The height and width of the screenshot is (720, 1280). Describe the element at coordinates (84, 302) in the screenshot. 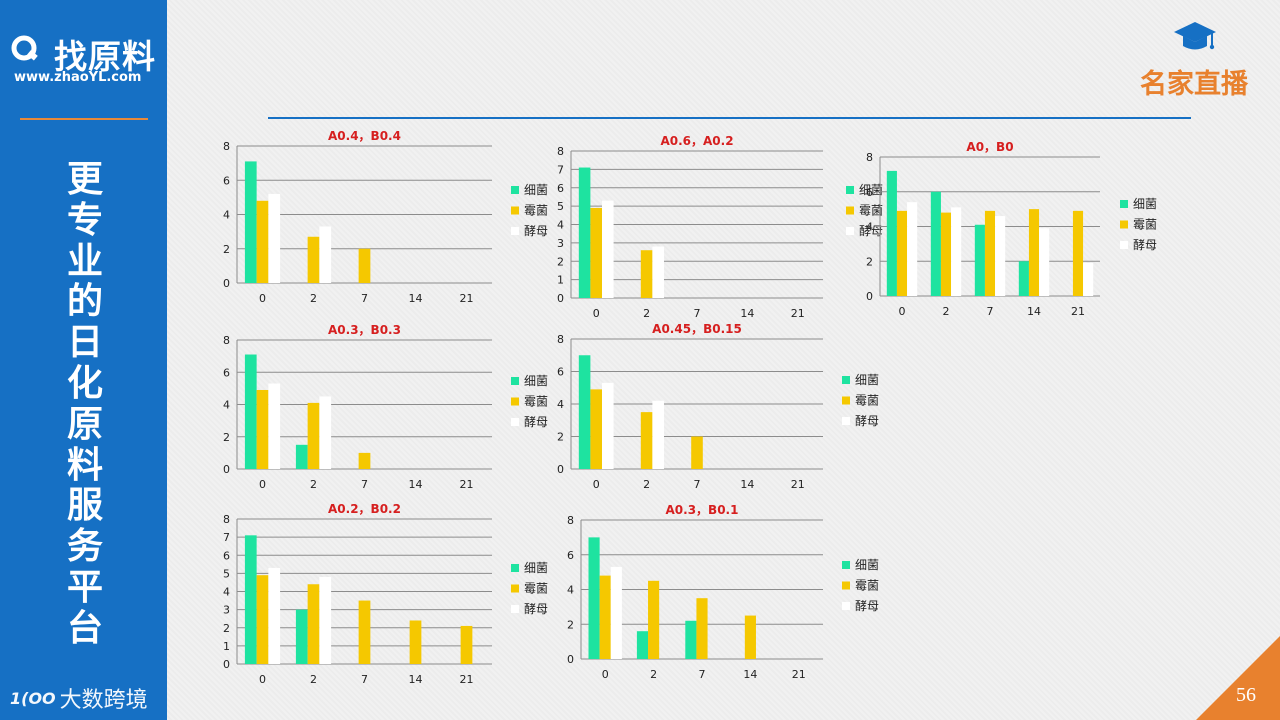

I see `slogan-char: 的` at that location.